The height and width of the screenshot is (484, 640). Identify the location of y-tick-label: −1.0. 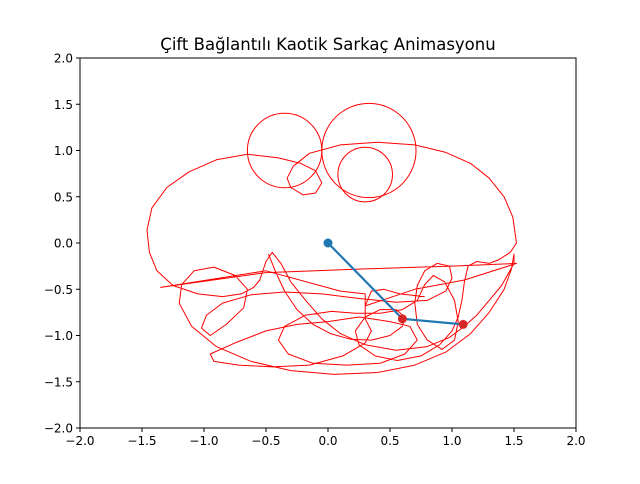
(58, 336).